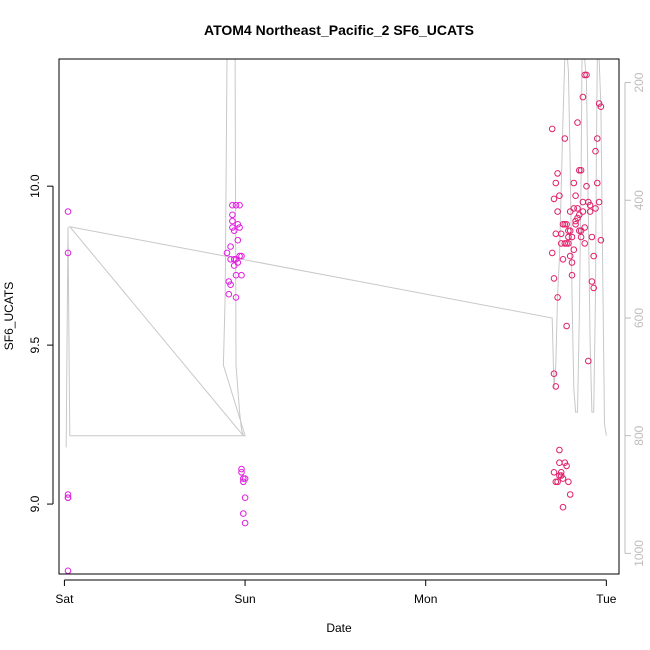  I want to click on y-tick-label: 9.0, so click(35, 503).